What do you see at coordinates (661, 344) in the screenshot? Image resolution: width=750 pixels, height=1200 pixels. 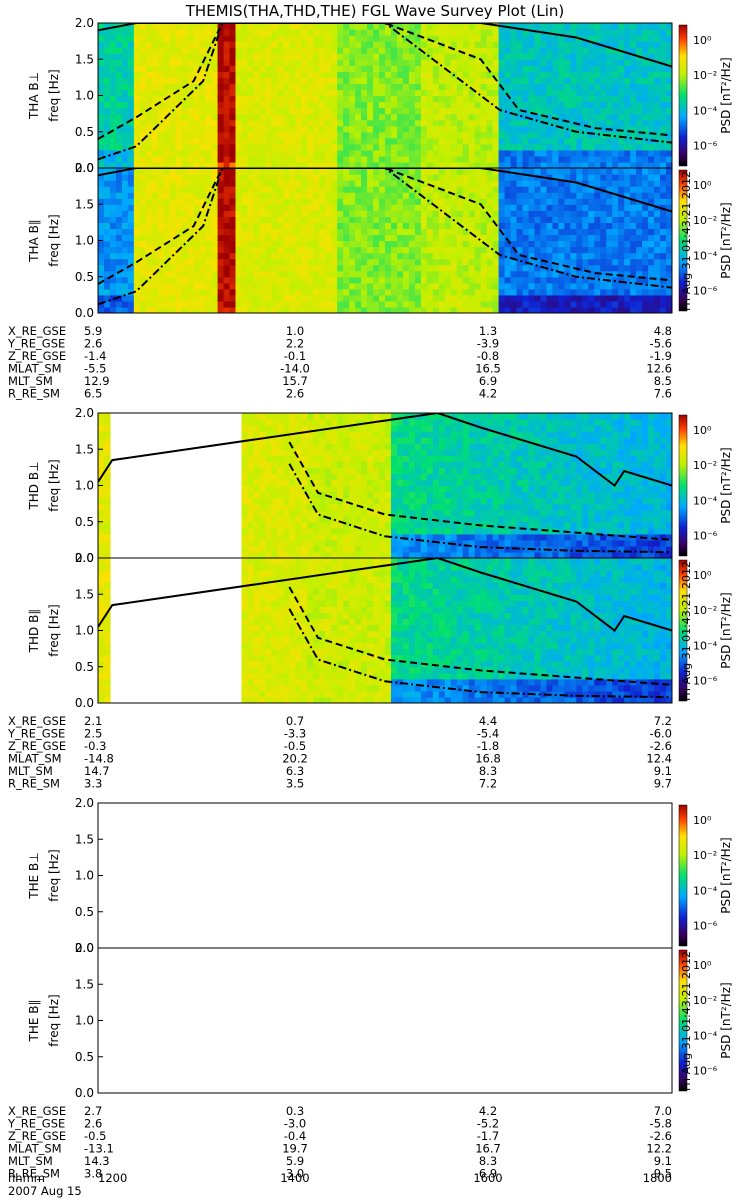 I see `ephemeris-value: -5.6` at bounding box center [661, 344].